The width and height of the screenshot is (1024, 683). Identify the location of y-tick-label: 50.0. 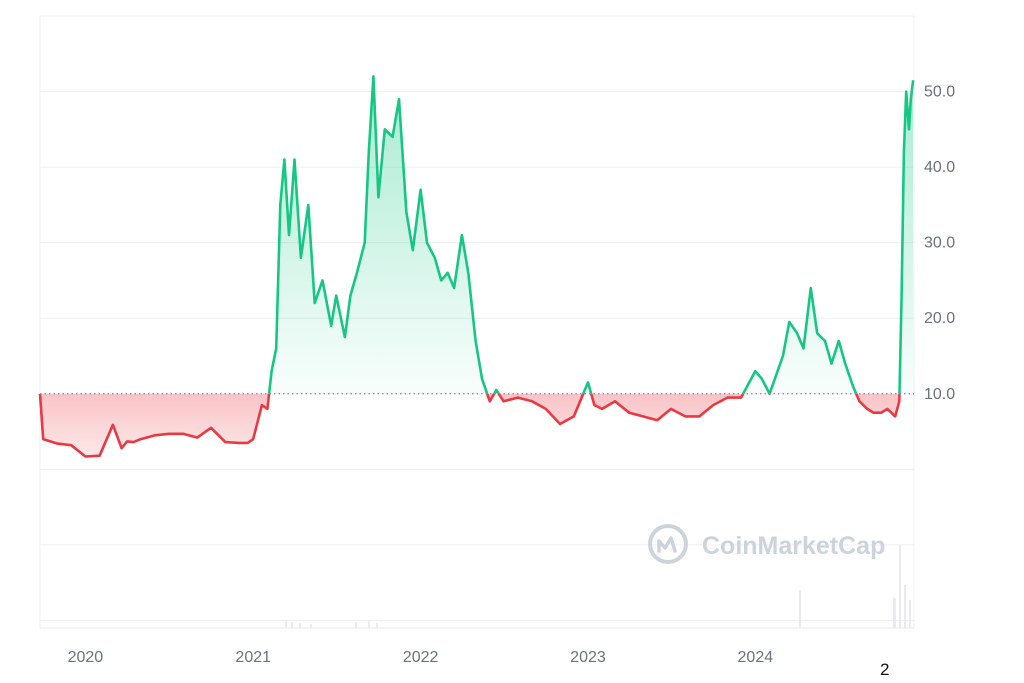
(939, 92).